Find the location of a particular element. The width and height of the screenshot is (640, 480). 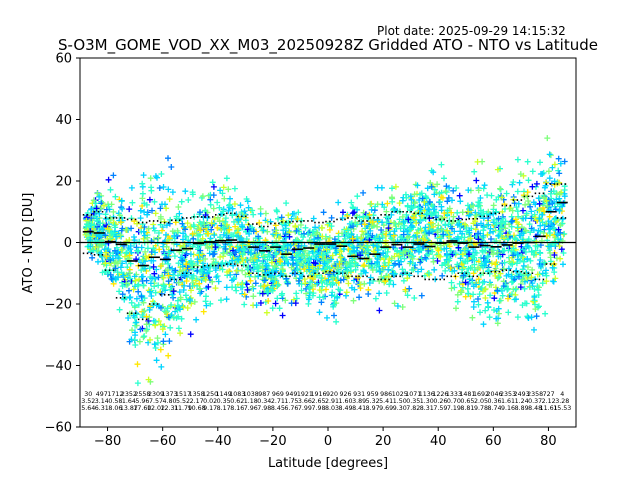

y-axis: −60 −40 −20 0 20 40 60 is located at coordinates (62, 244).